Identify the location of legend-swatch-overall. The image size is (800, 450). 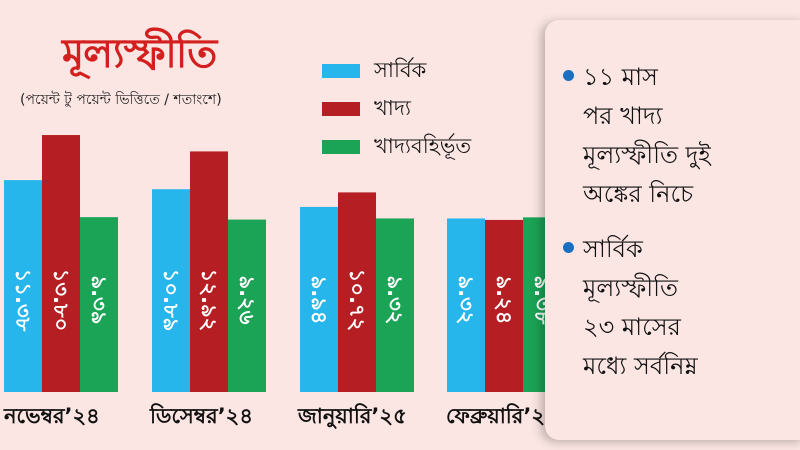
(341, 71).